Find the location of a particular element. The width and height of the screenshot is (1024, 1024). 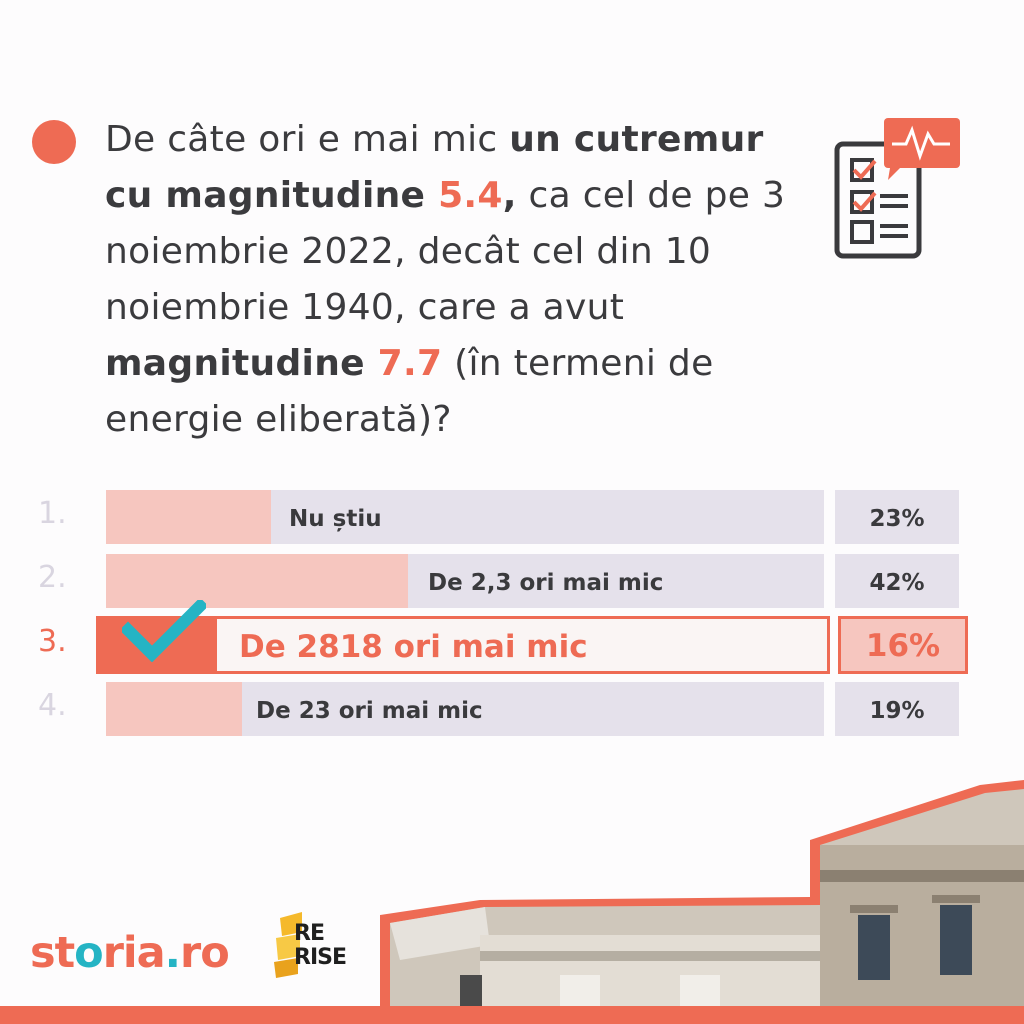

answer-percent: 19% is located at coordinates (897, 709).